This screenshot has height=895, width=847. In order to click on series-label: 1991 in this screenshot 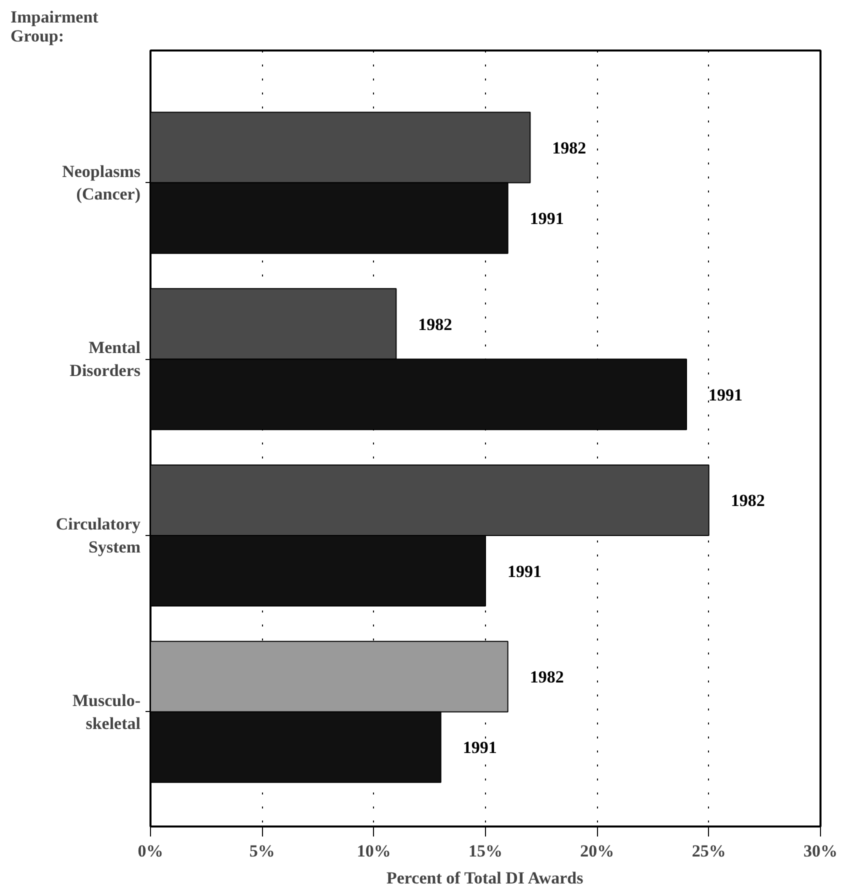, I will do `click(725, 394)`.